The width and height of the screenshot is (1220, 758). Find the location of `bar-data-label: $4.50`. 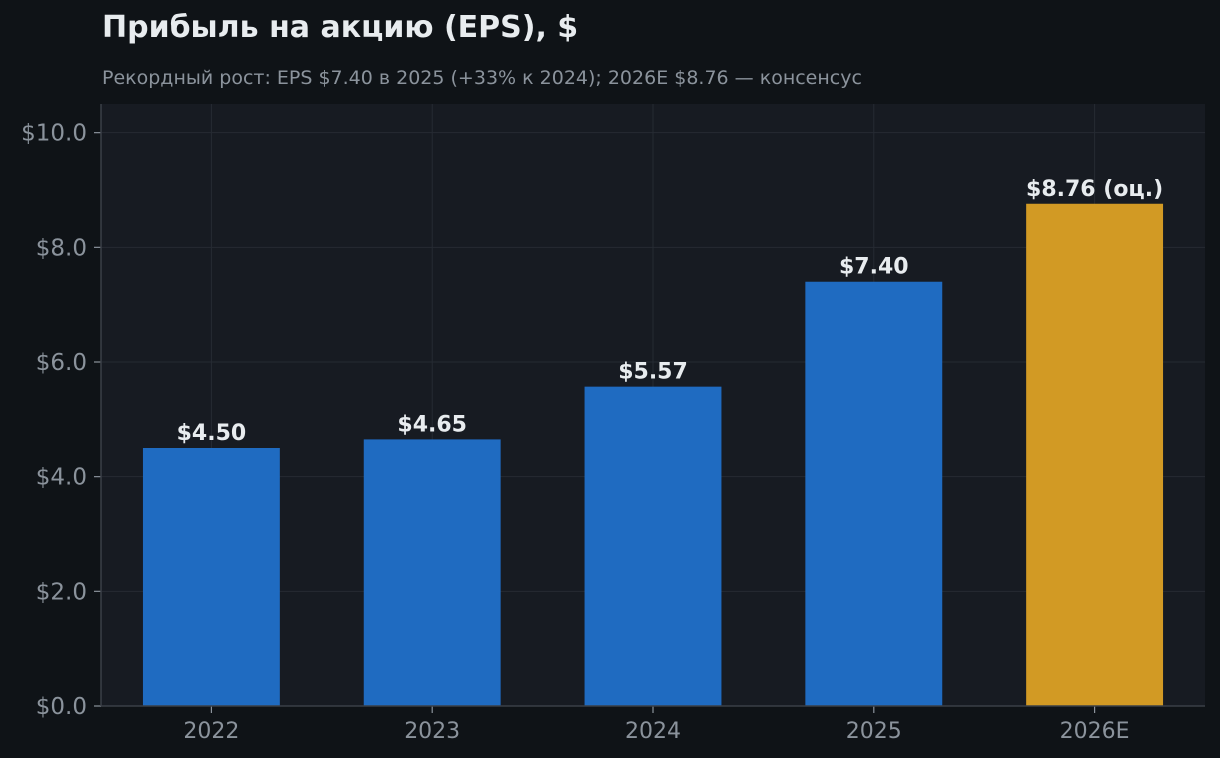

bar-data-label: $4.50 is located at coordinates (212, 433).